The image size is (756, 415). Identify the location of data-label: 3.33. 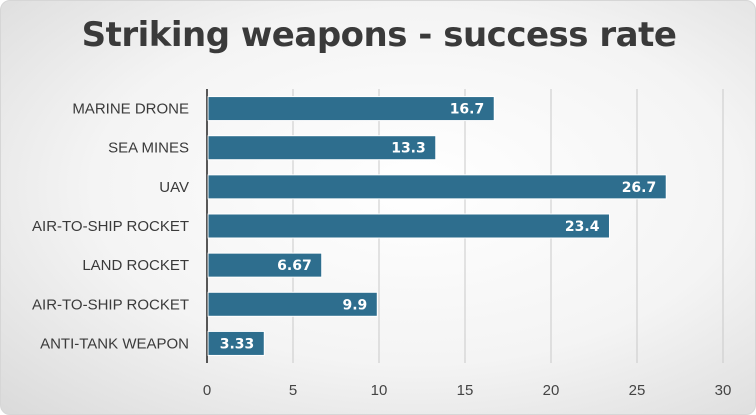
(237, 344).